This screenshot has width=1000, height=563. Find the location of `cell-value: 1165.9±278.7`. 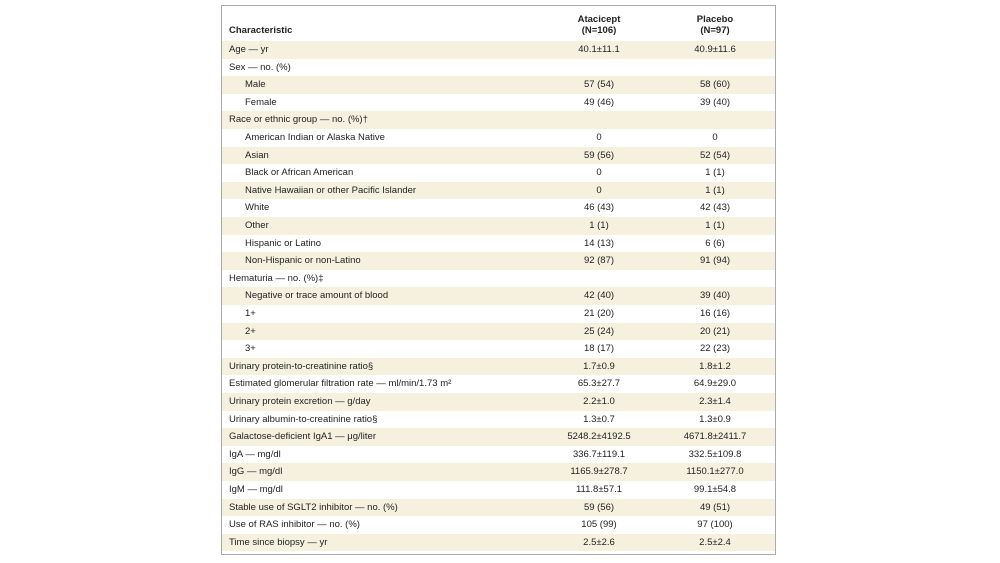

cell-value: 1165.9±278.7 is located at coordinates (599, 472).